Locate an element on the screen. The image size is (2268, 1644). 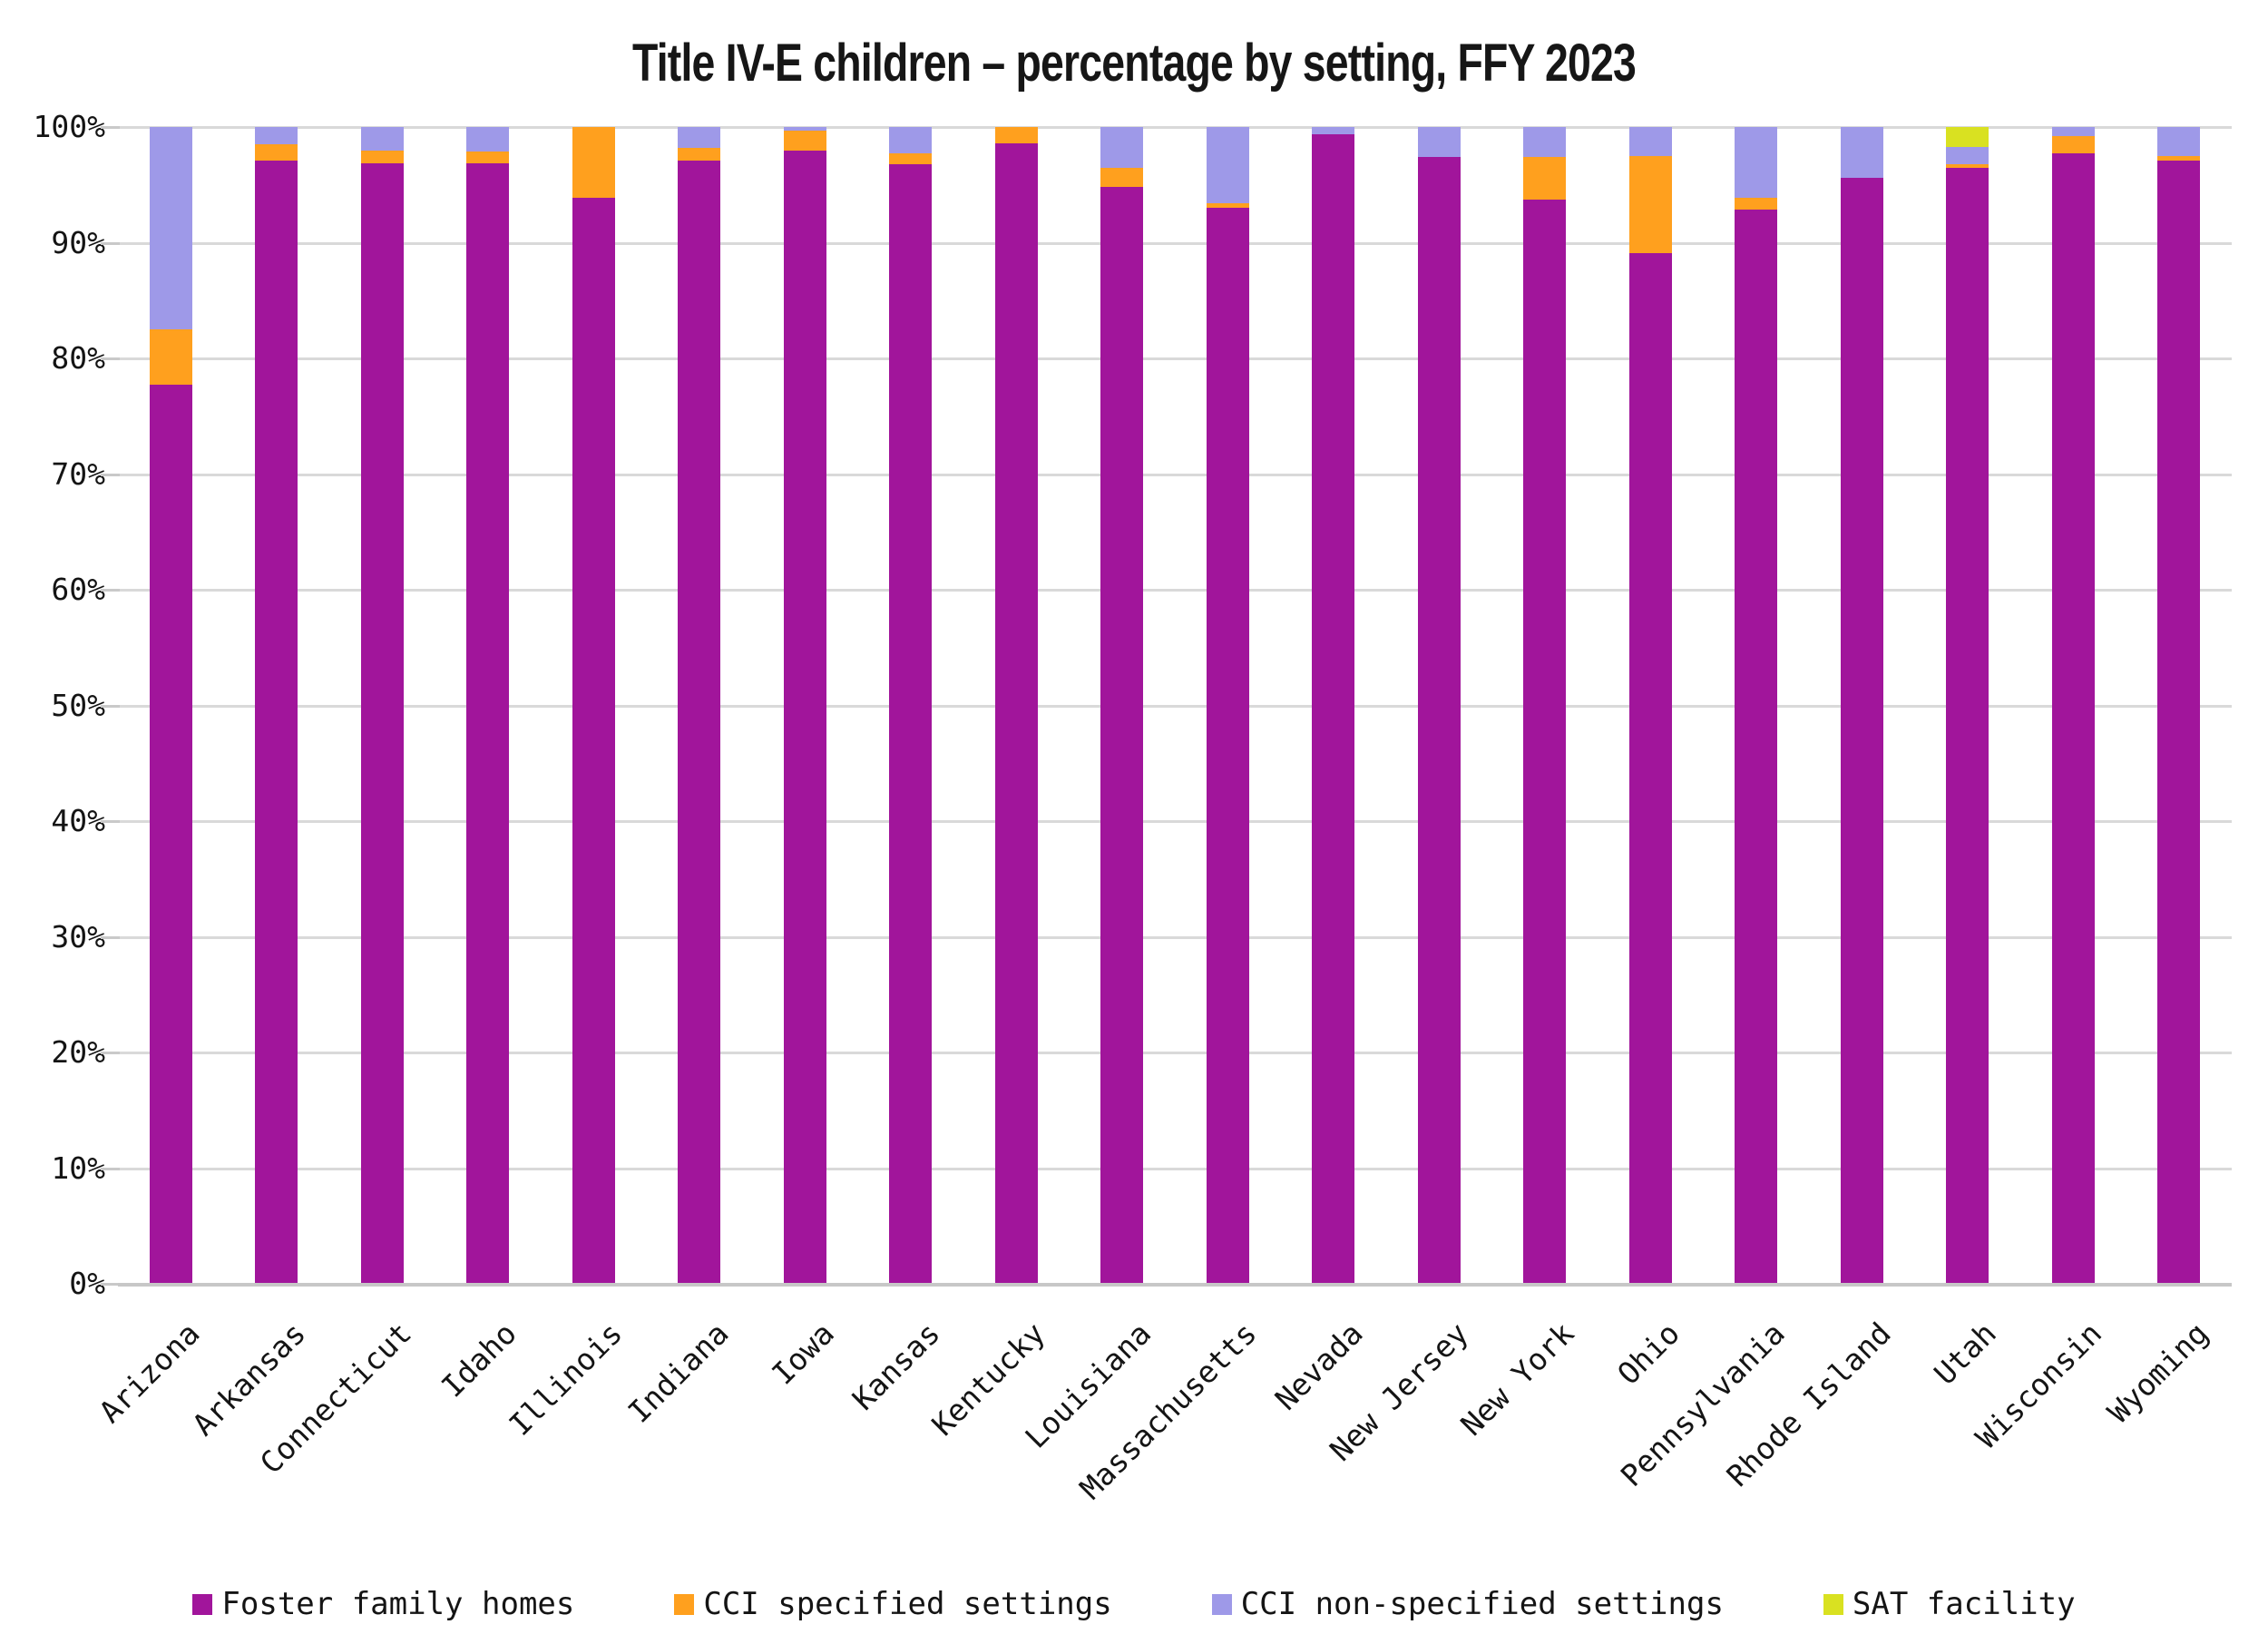
x-axis-label: Ohio is located at coordinates (1648, 1353).